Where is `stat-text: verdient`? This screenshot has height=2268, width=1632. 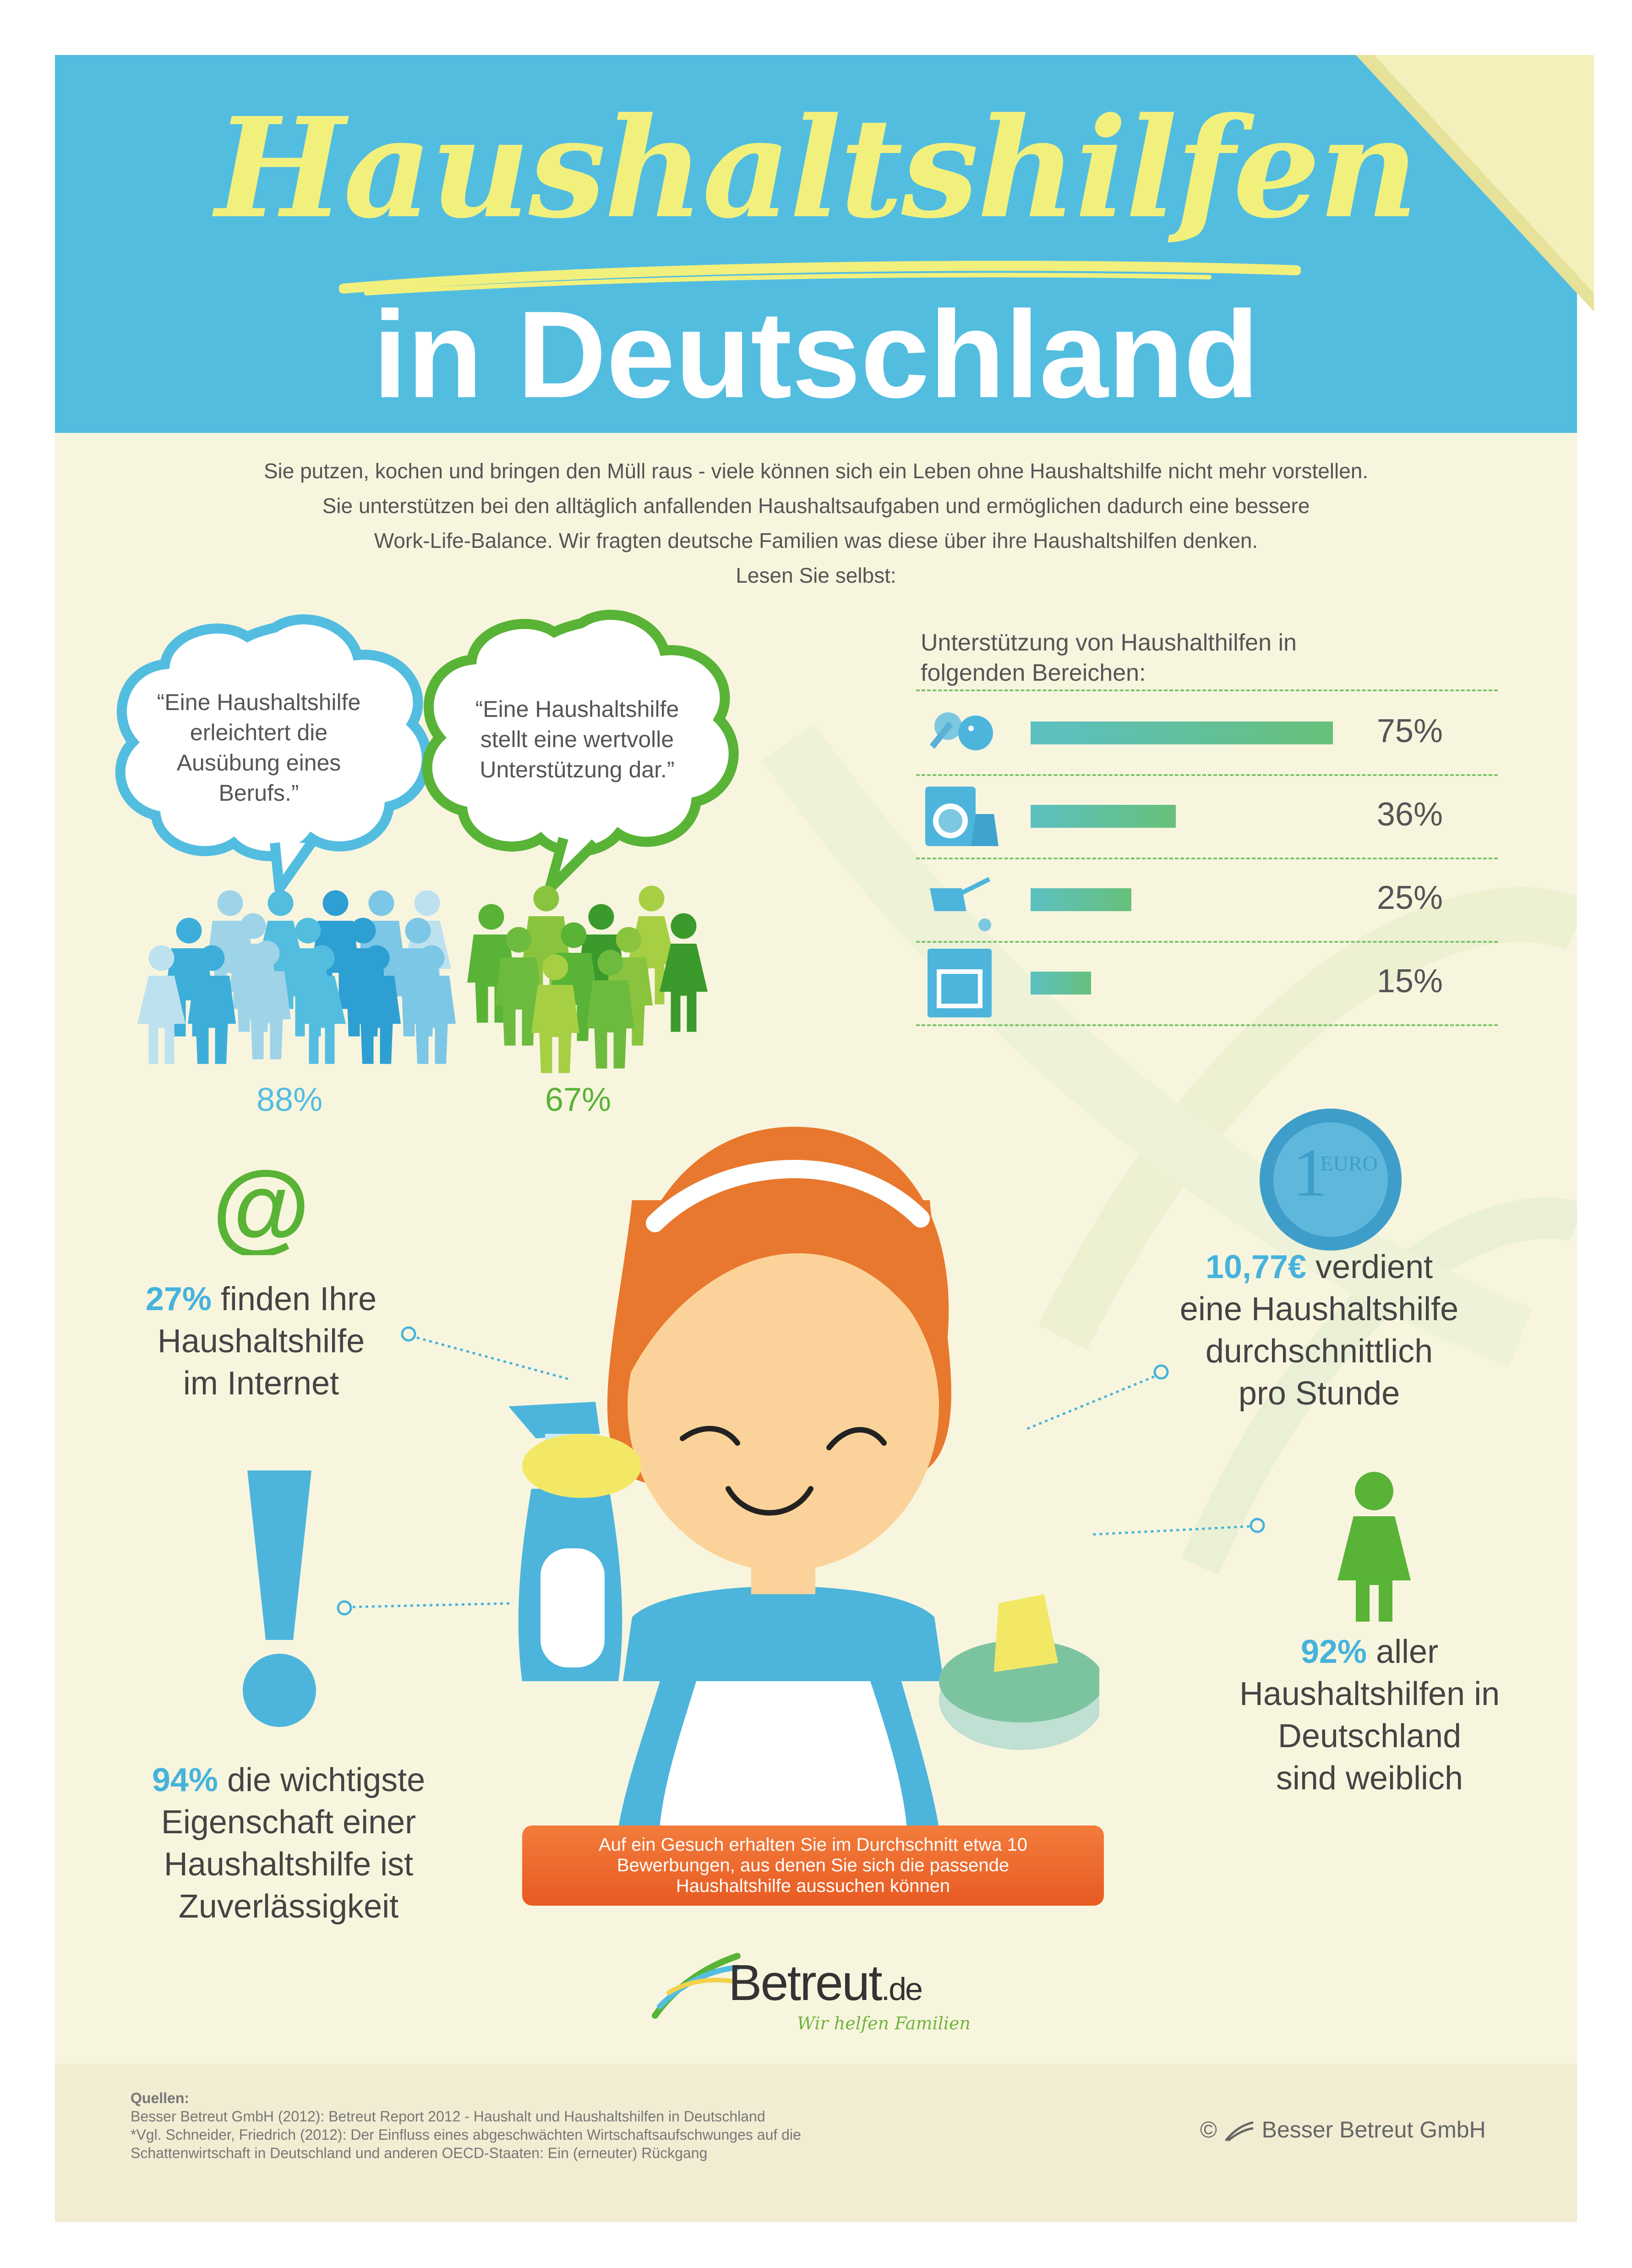 stat-text: verdient is located at coordinates (1369, 1267).